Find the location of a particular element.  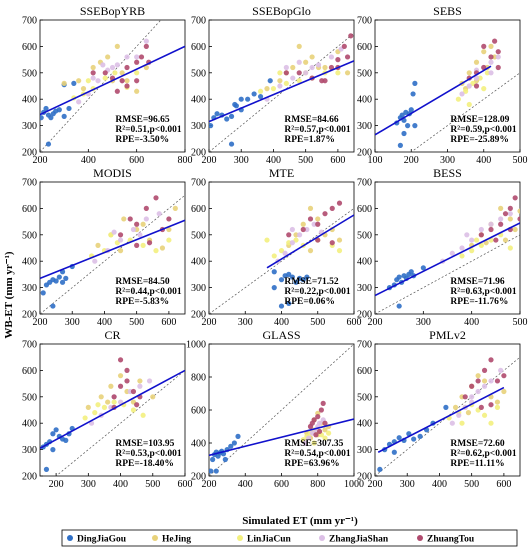

panel-title: CR is located at coordinates (112, 335).